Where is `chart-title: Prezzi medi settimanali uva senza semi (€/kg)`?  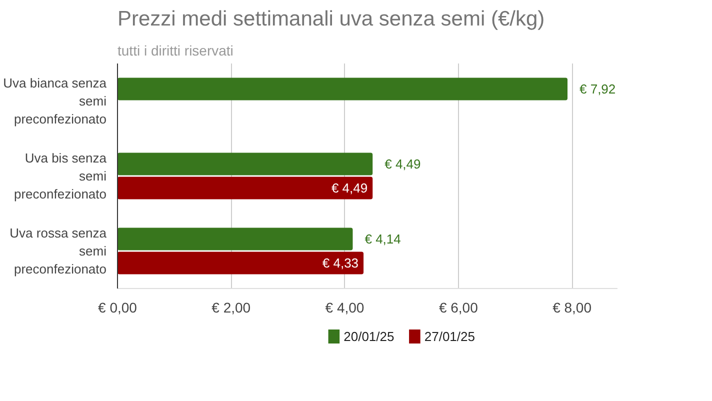
chart-title: Prezzi medi settimanali uva senza semi (€/kg) is located at coordinates (331, 19).